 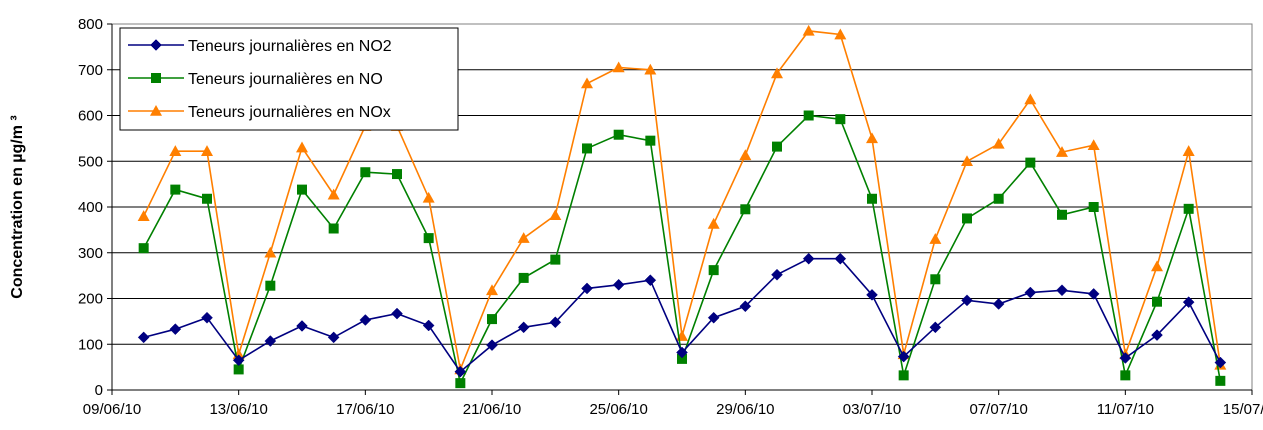 What do you see at coordinates (90, 299) in the screenshot?
I see `y-tick-label: 200` at bounding box center [90, 299].